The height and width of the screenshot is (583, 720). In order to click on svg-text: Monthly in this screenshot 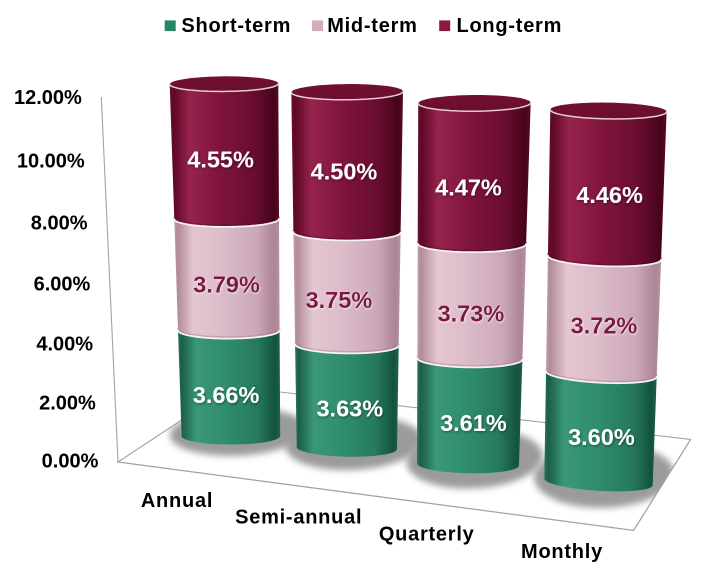, I will do `click(562, 552)`.